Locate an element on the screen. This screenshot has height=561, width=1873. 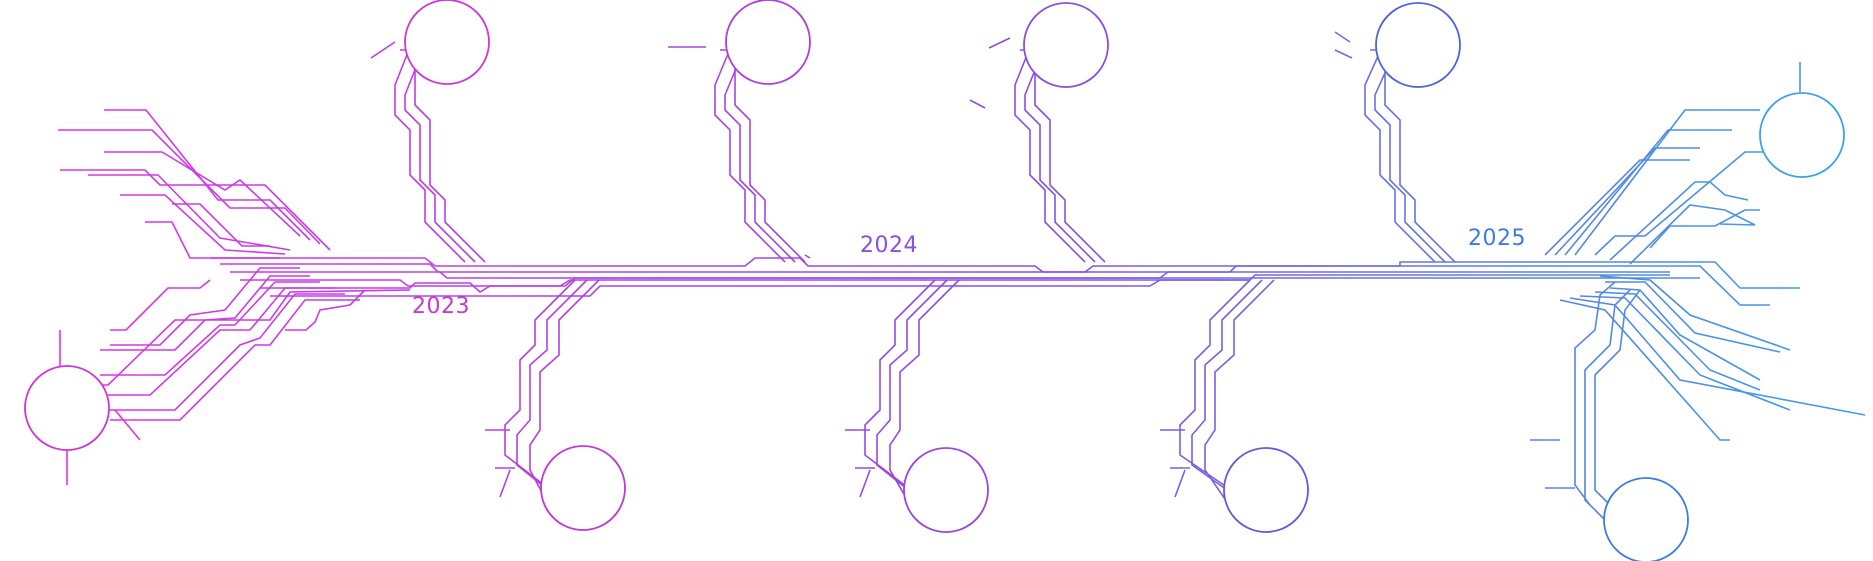
milestone-node-m4 is located at coordinates (768, 42).